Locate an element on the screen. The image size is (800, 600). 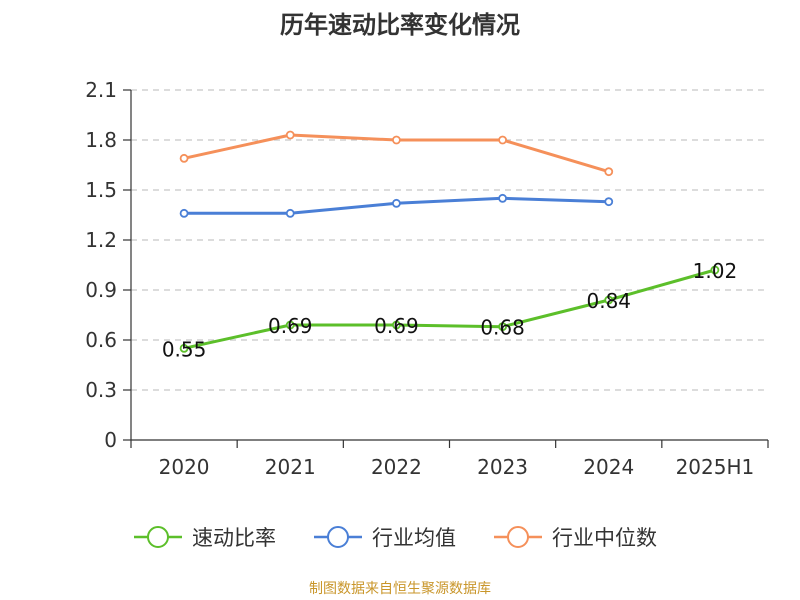
legend-item: 行业中位数 is located at coordinates (575, 538).